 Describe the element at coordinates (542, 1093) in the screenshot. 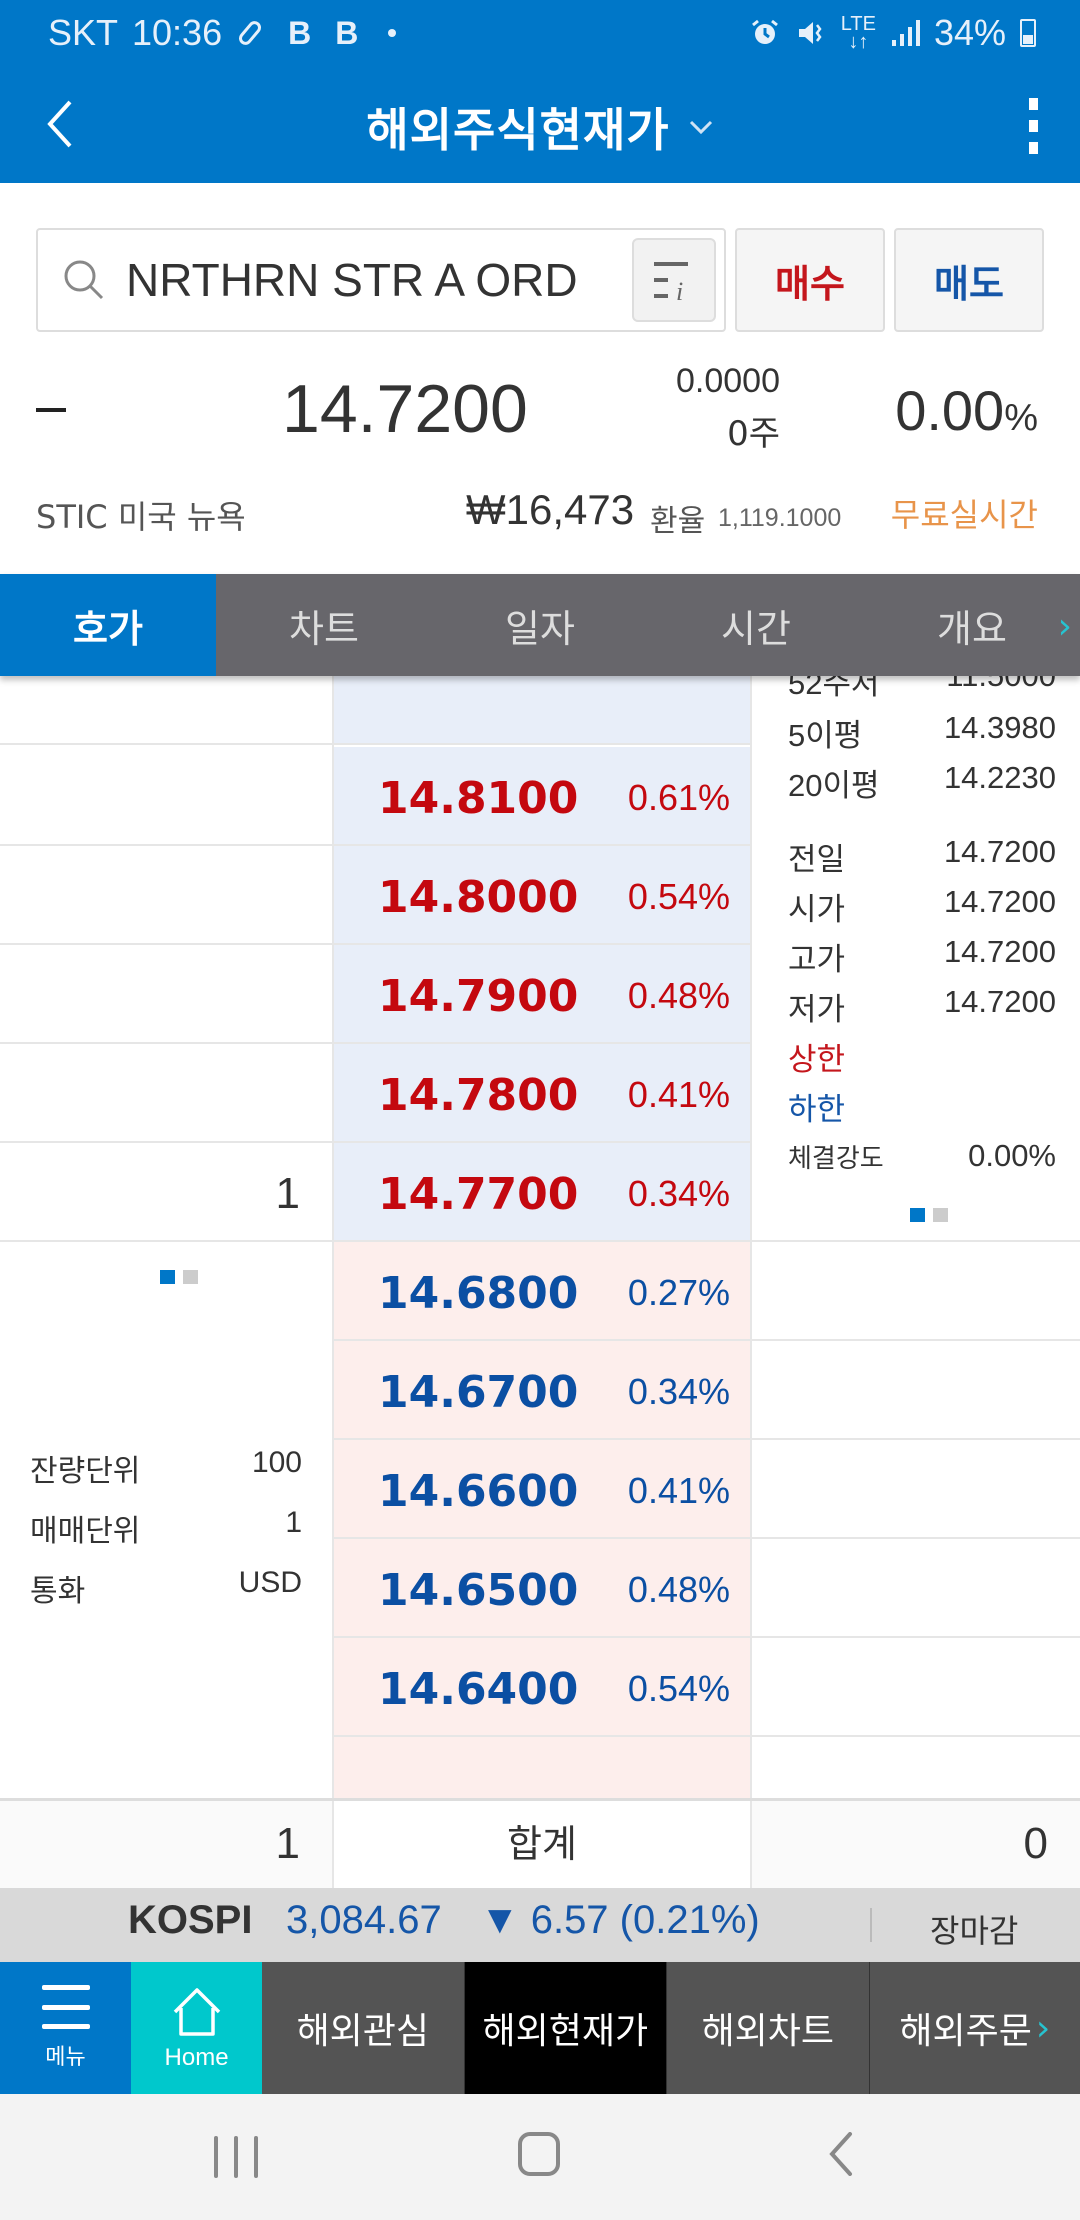

I see `ask-price-row: 14.7800 0.41%` at that location.